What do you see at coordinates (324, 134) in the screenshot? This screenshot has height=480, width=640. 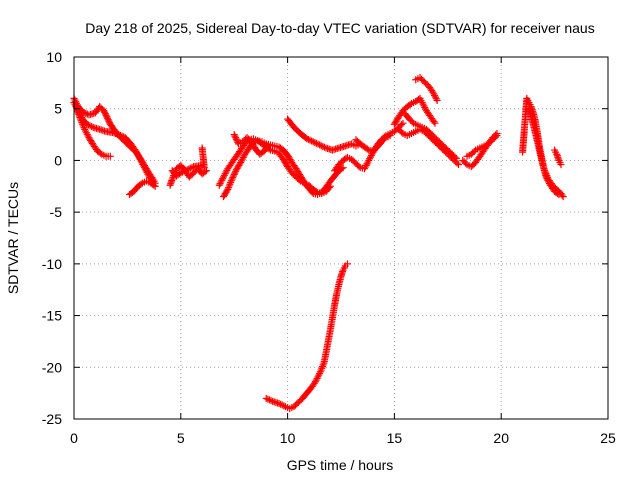 I see `series-arc10` at bounding box center [324, 134].